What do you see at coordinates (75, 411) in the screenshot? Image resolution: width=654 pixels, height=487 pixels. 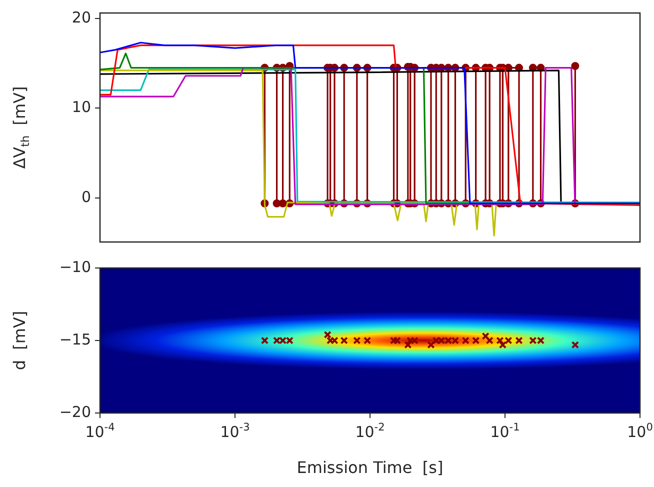 I see `y-tick-label: −20` at bounding box center [75, 411].